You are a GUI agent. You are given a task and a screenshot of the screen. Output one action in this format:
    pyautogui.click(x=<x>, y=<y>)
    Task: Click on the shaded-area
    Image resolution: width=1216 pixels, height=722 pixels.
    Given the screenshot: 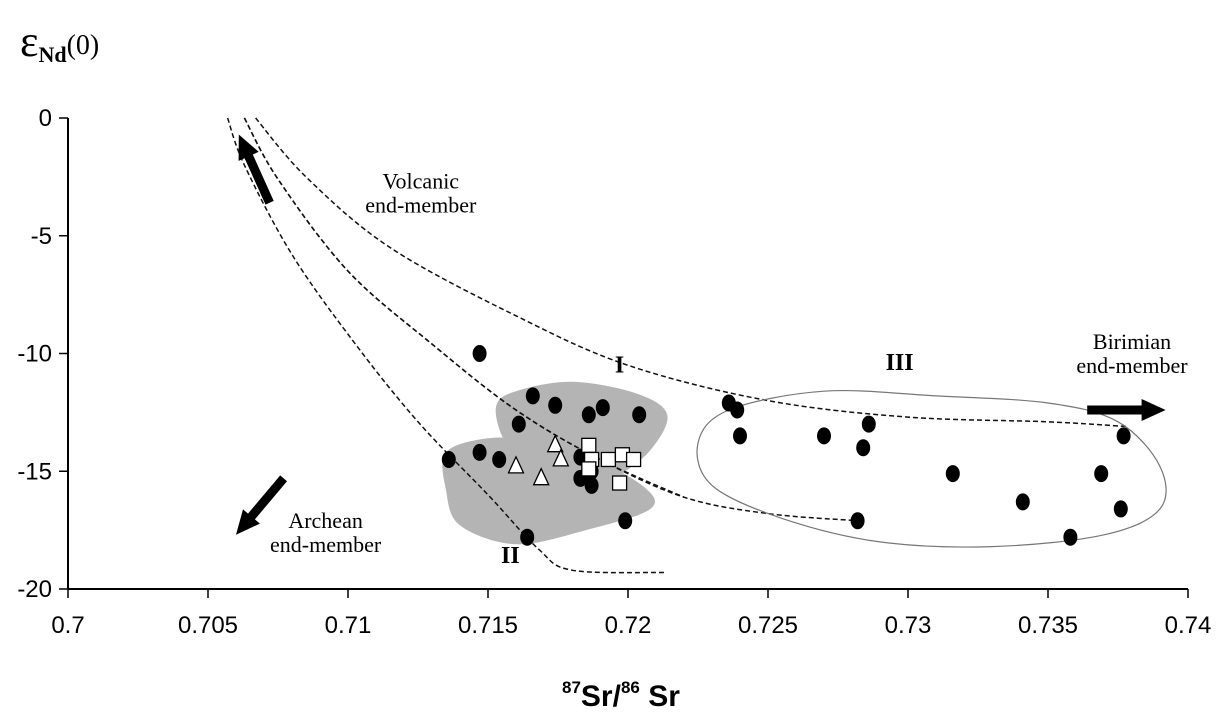 What is the action you would take?
    pyautogui.click(x=581, y=437)
    